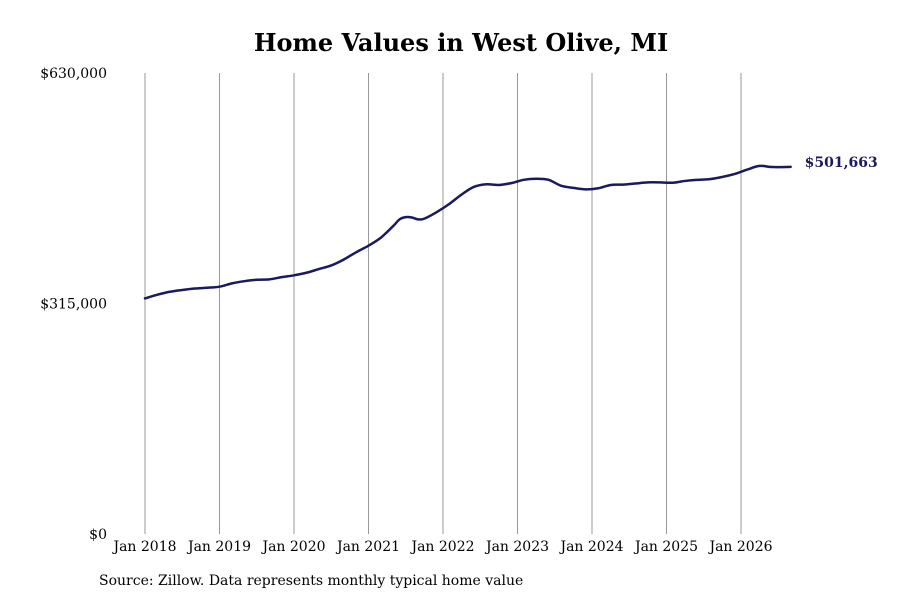 The image size is (900, 600). What do you see at coordinates (98, 535) in the screenshot?
I see `y-tick-label: $0` at bounding box center [98, 535].